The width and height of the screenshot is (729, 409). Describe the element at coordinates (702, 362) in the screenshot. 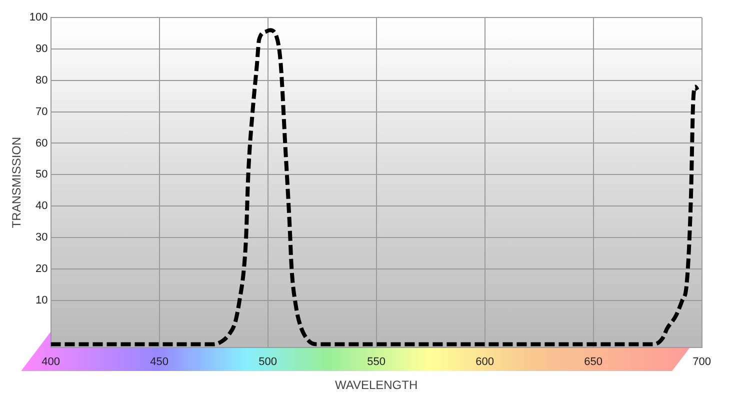

I see `x-tick-label: 700` at that location.